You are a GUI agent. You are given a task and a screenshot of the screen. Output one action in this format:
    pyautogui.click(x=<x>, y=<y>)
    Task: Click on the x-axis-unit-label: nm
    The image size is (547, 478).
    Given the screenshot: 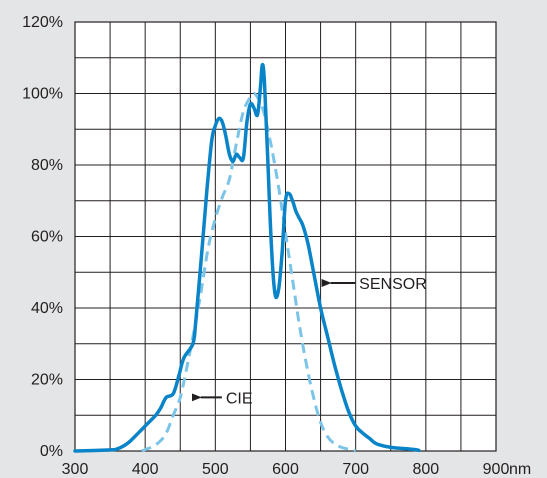 What is the action you would take?
    pyautogui.click(x=520, y=469)
    